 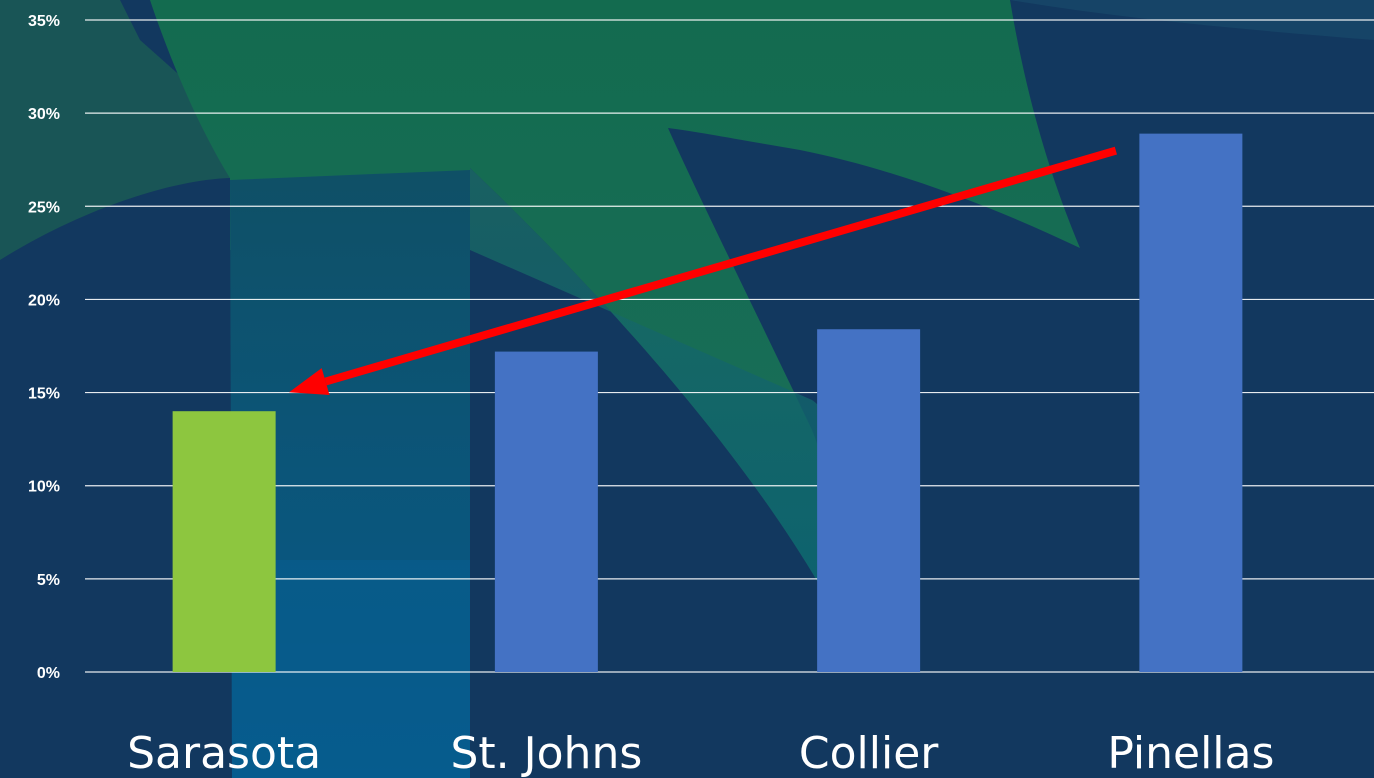 I want to click on y-tick-label: 15%, so click(x=44, y=394).